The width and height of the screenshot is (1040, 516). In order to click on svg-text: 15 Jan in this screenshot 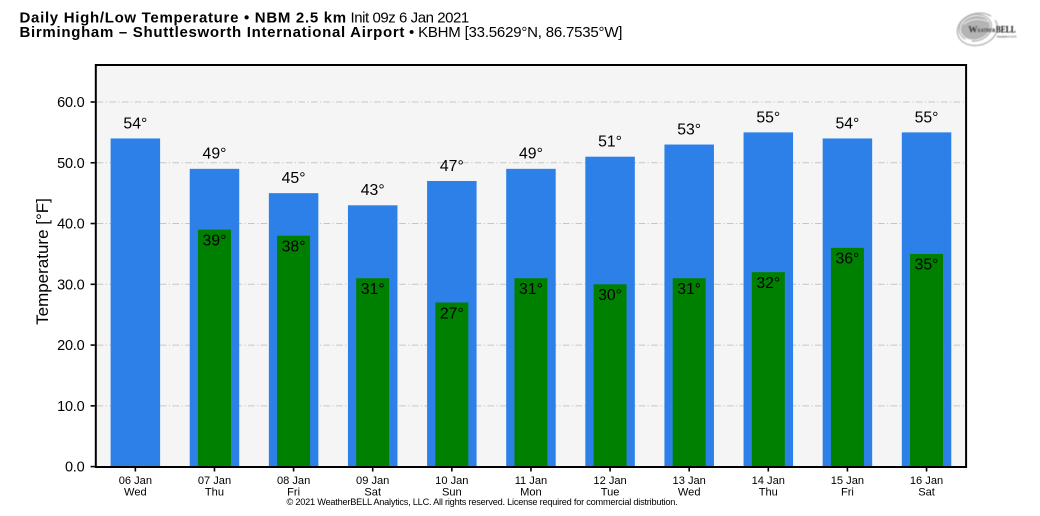, I will do `click(847, 481)`.